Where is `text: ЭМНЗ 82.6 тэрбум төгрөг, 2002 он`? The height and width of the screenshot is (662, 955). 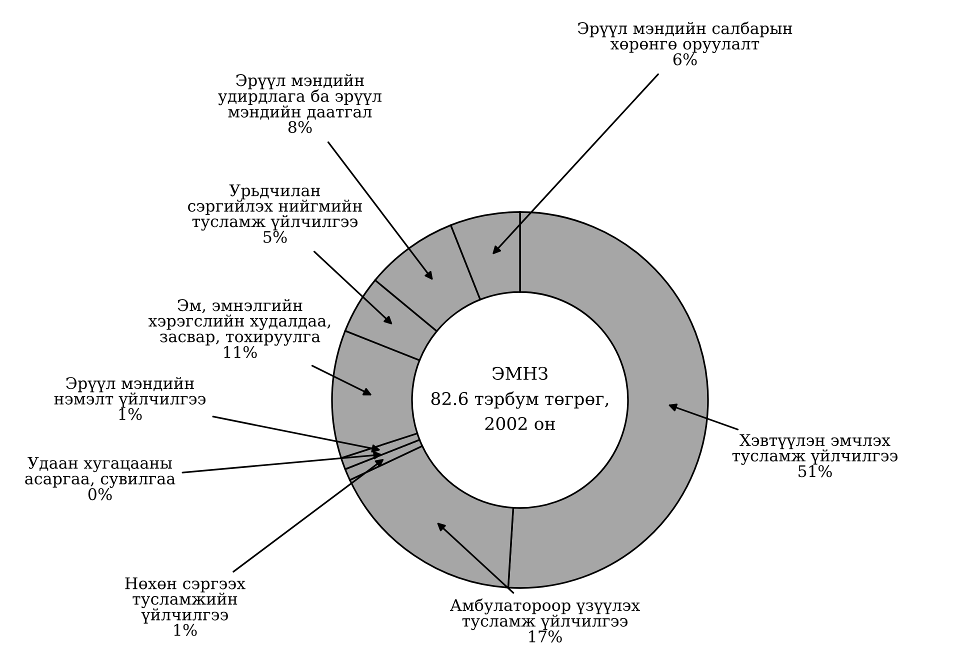 text: ЭМНЗ 82.6 тэрбум төгрөг, 2002 он is located at coordinates (519, 398).